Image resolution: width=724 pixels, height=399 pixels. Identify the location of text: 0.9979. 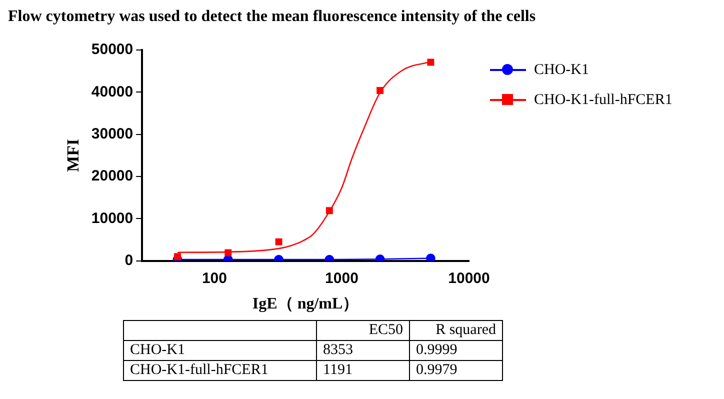
(456, 370).